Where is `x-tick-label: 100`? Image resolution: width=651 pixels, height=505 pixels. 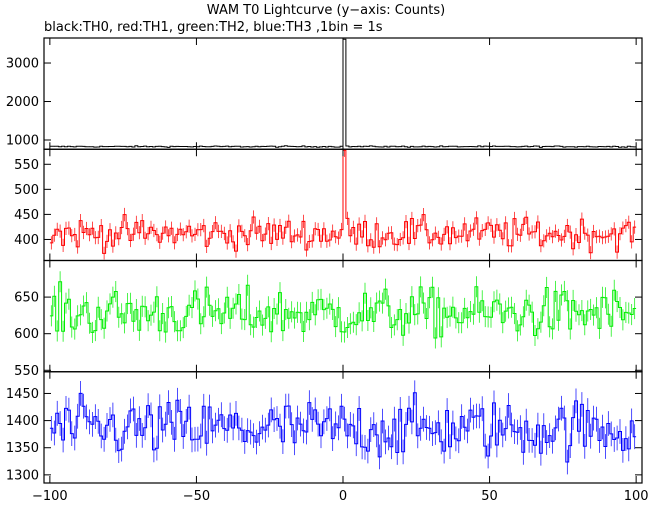 x-tick-label: 100 is located at coordinates (636, 496).